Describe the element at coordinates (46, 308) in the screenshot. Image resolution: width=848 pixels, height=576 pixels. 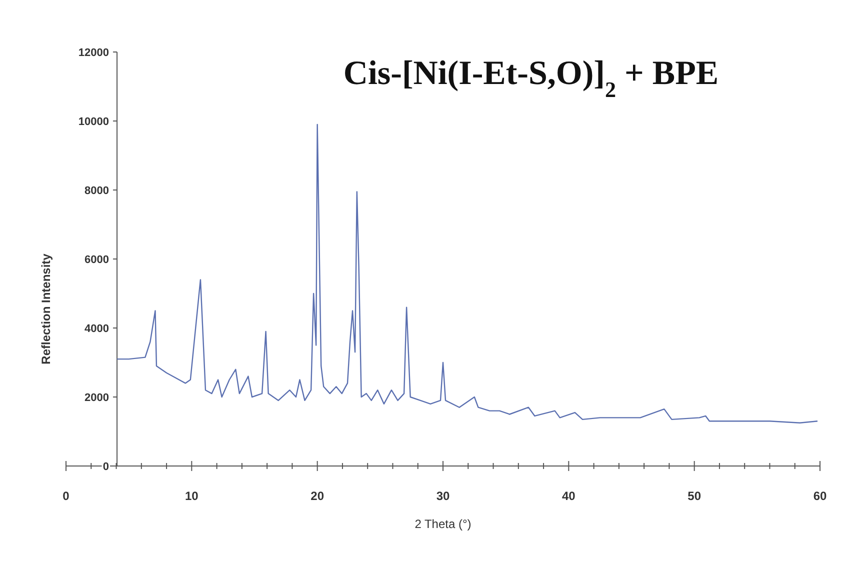
I see `y-axis-title: Reflection Intensity` at that location.